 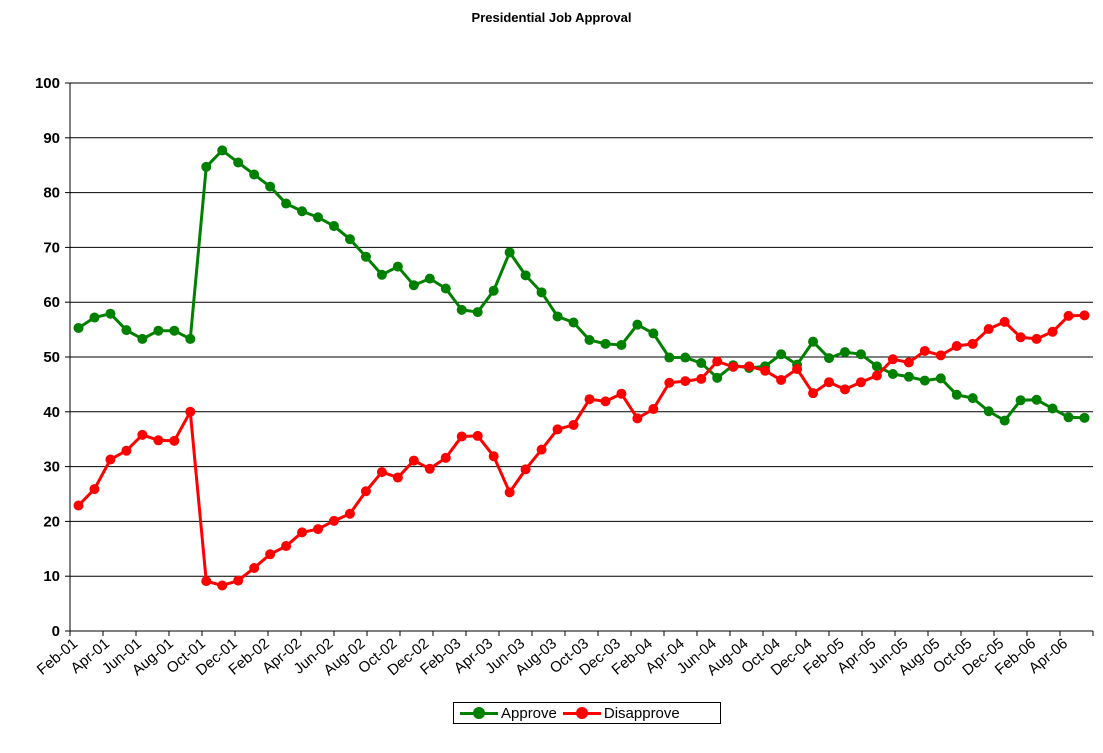 I want to click on legend-label-approve: Approve, so click(x=529, y=713).